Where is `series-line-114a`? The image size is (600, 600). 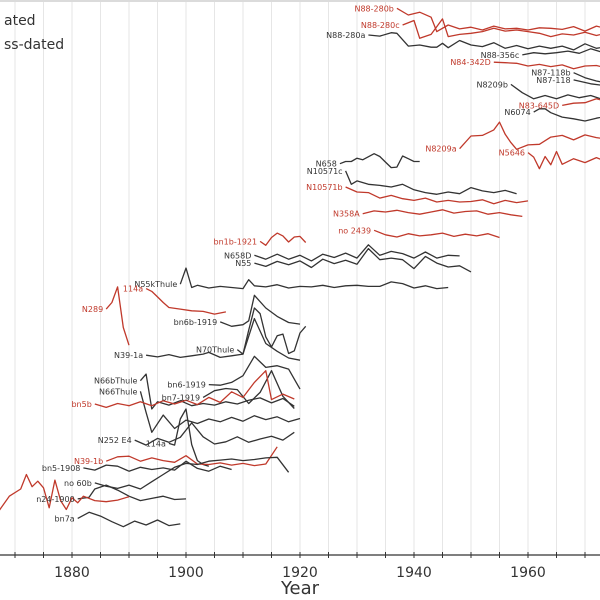
series-line-114a is located at coordinates (186, 301).